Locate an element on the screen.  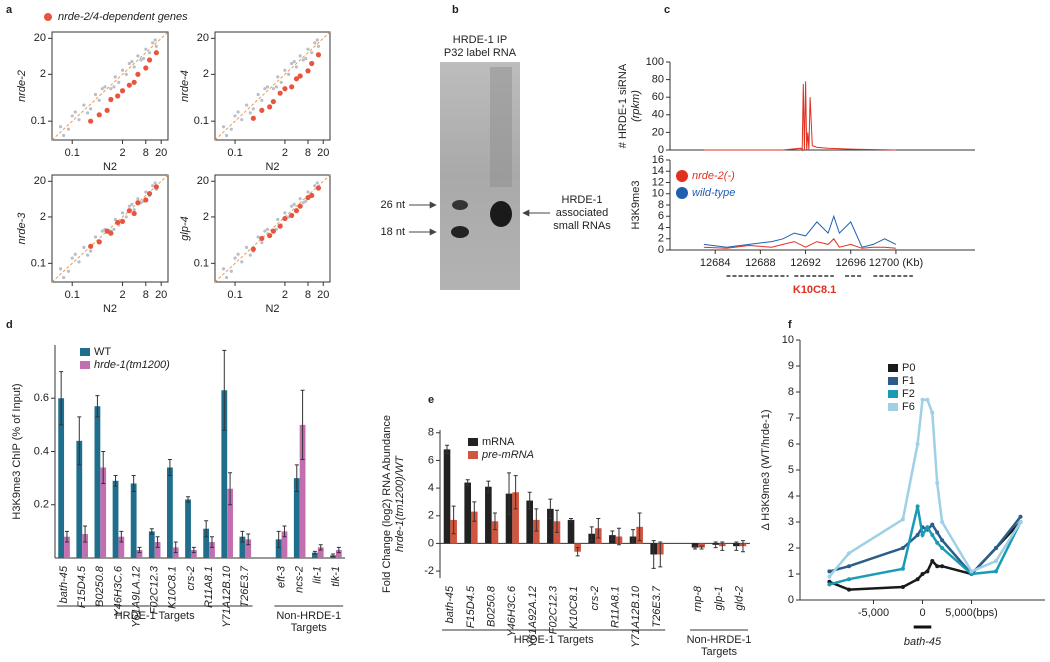
y-axis-label: nrde-4 is located at coordinates (185, 86).